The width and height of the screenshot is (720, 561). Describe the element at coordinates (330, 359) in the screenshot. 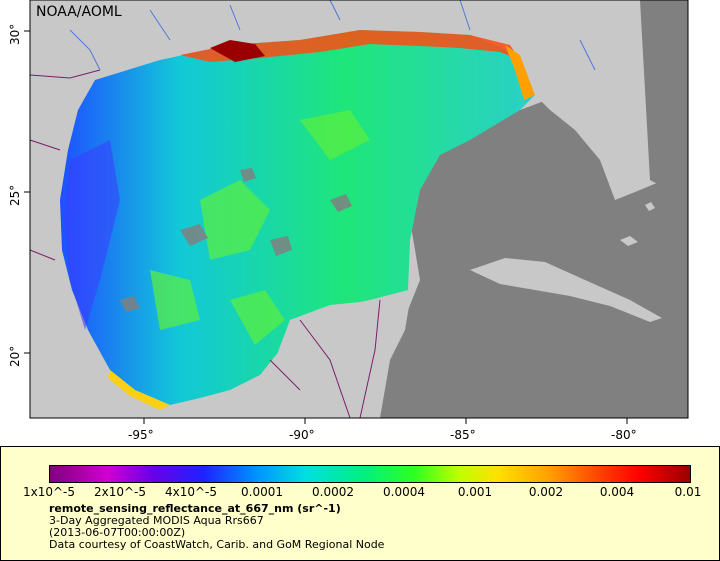

I see `yucatan-peninsula` at that location.